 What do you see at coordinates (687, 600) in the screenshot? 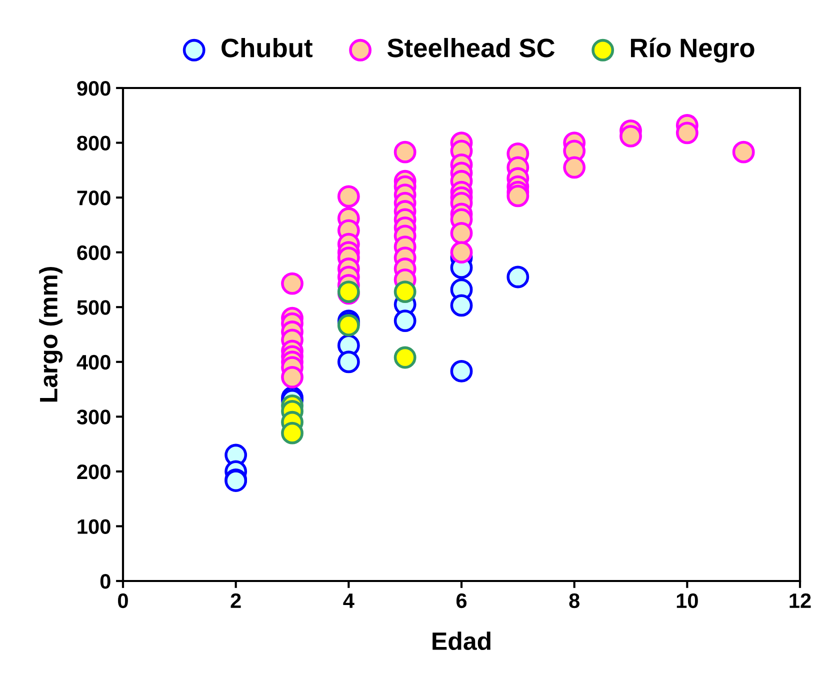
I see `x-tick-label: 10` at bounding box center [687, 600].